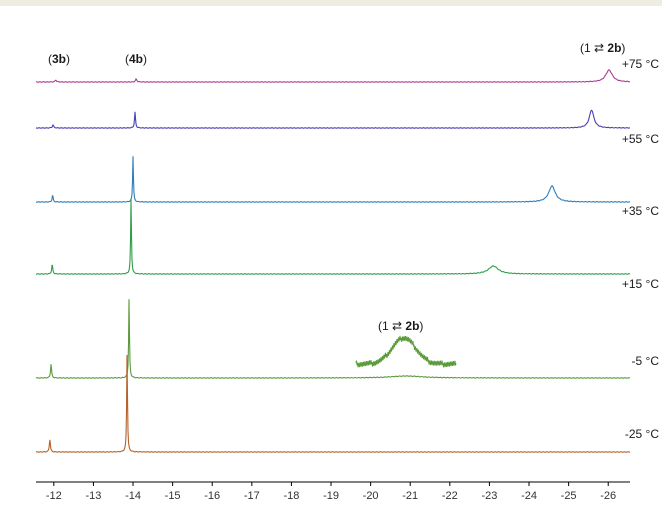 The image size is (662, 506). Describe the element at coordinates (640, 139) in the screenshot. I see `temp-label-plus55c: +55 °C` at that location.